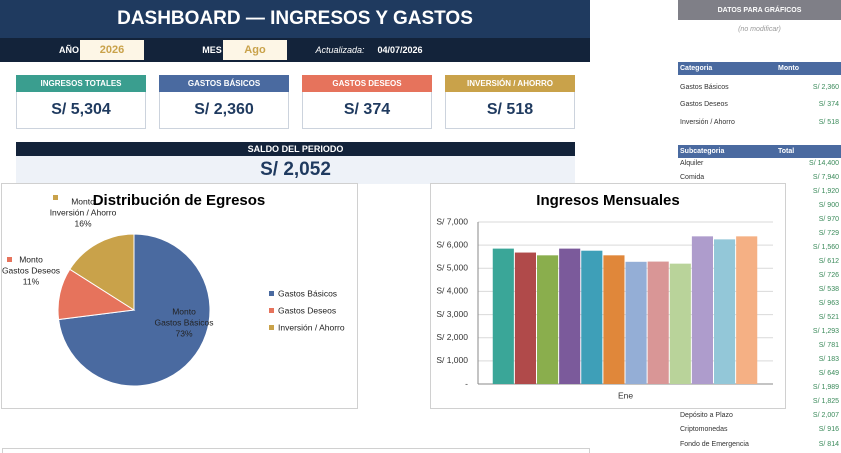 The image size is (841, 453). Describe the element at coordinates (704, 87) in the screenshot. I see `table-cell: Gastos Básicos` at that location.